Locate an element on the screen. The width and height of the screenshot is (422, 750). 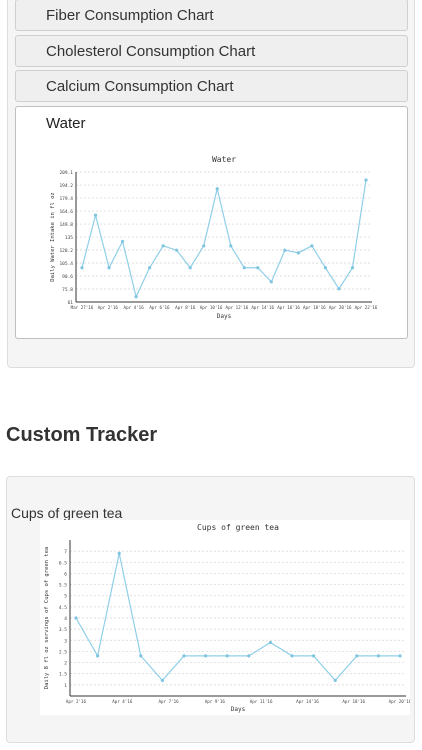
y-tick-label: 2.5 is located at coordinates (63, 652).